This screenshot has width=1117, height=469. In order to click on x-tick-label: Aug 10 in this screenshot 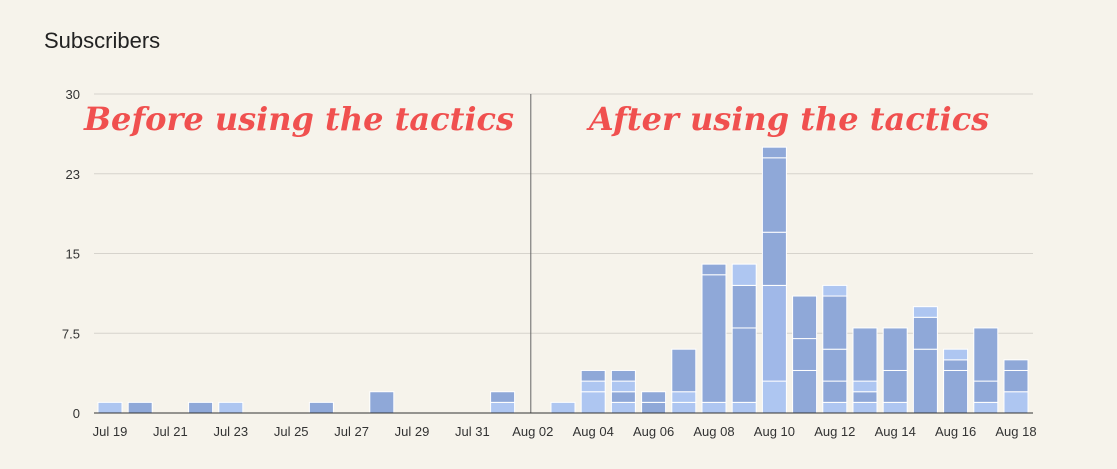, I will do `click(774, 431)`.